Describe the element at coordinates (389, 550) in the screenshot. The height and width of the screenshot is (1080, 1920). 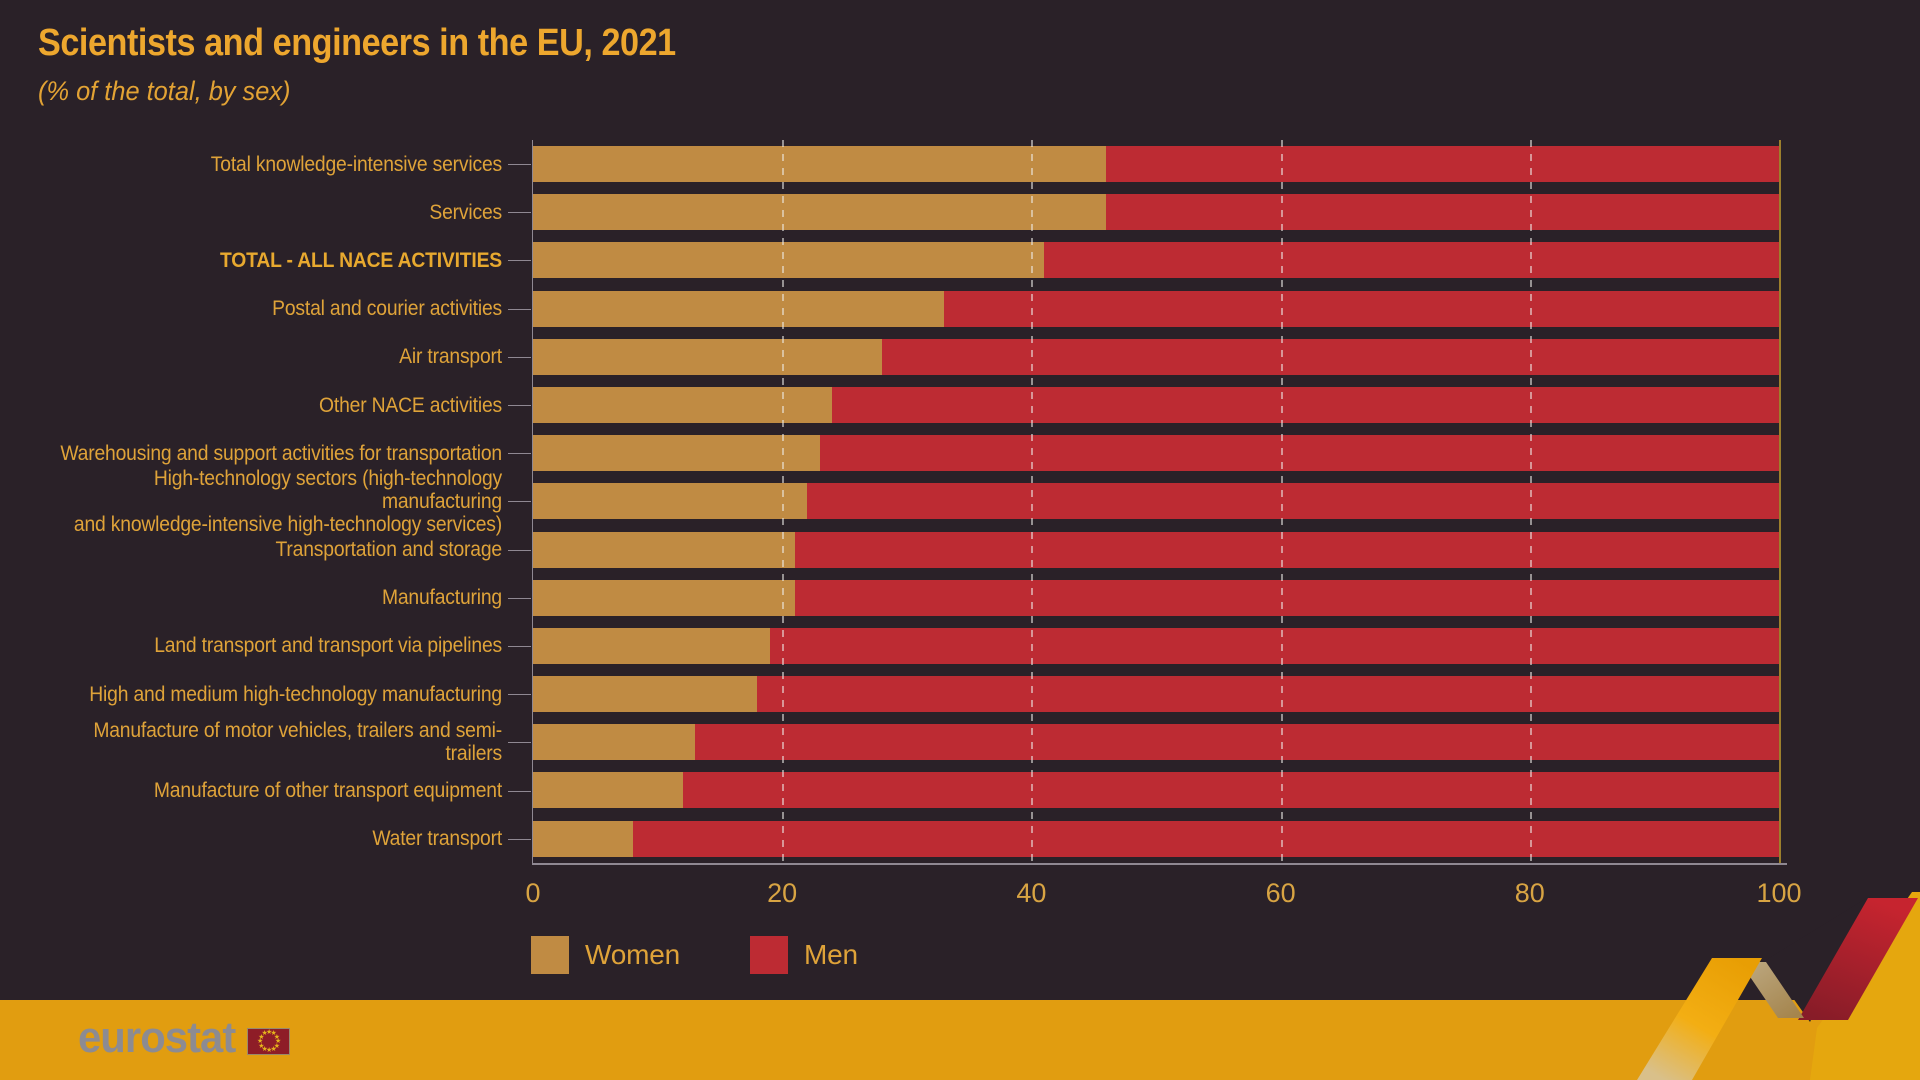
I see `category-label: Transportation and storage` at that location.